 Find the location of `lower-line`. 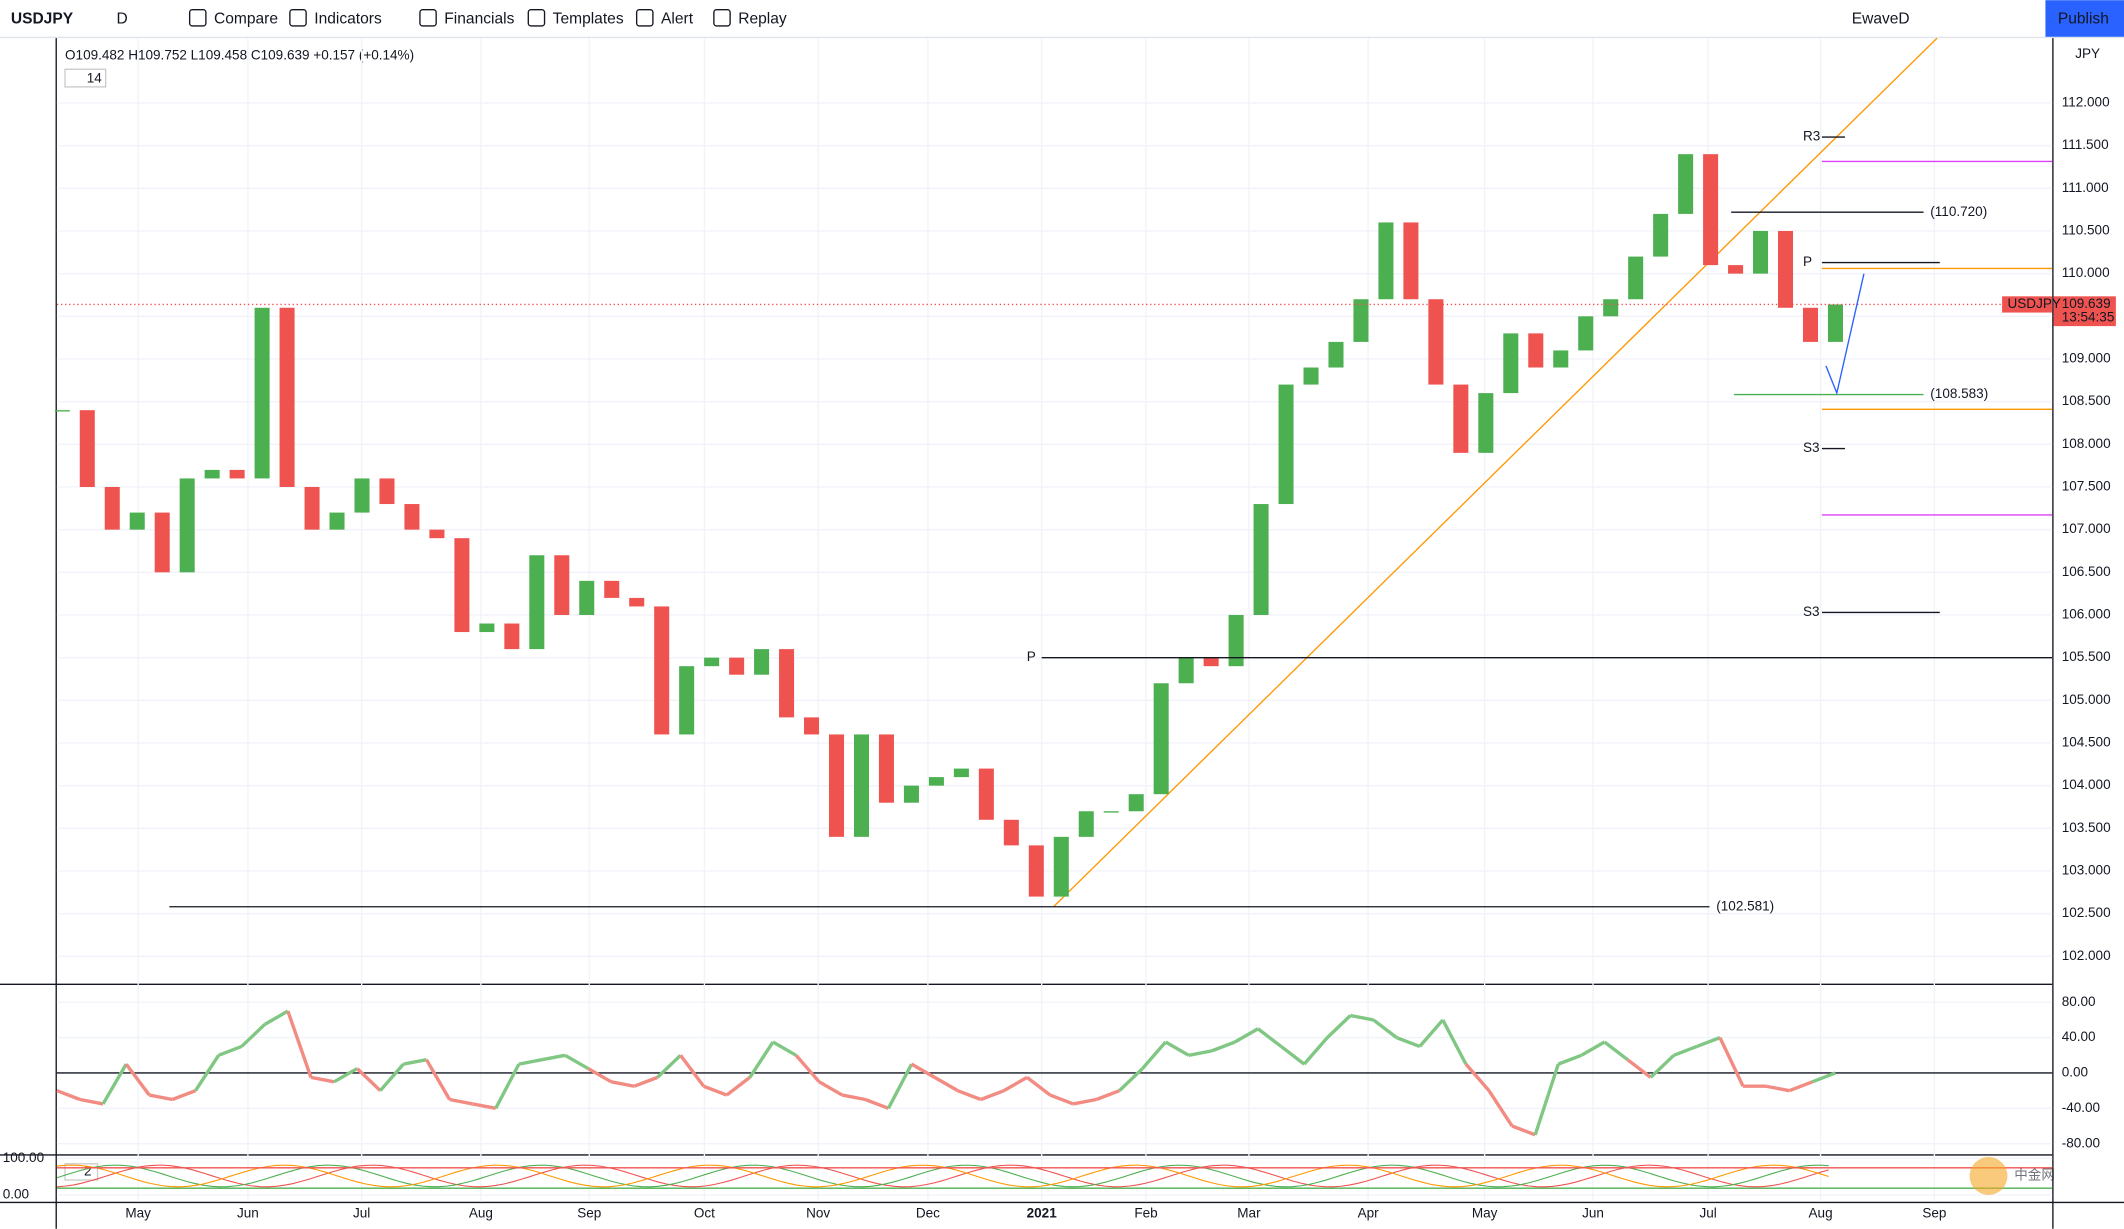

lower-line is located at coordinates (942, 1176).